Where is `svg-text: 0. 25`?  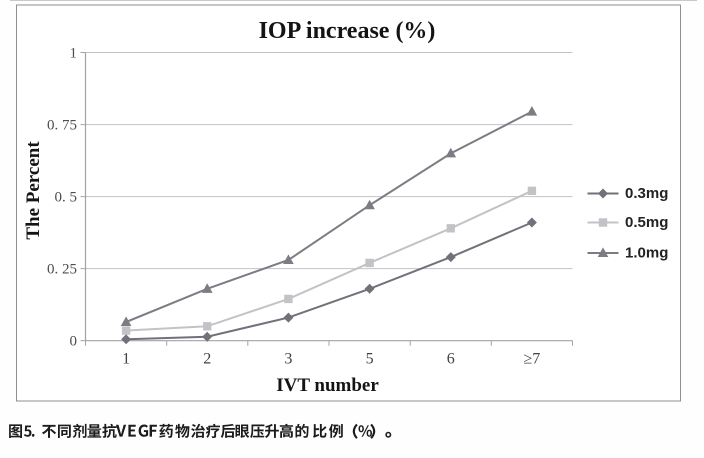 svg-text: 0. 25 is located at coordinates (62, 269).